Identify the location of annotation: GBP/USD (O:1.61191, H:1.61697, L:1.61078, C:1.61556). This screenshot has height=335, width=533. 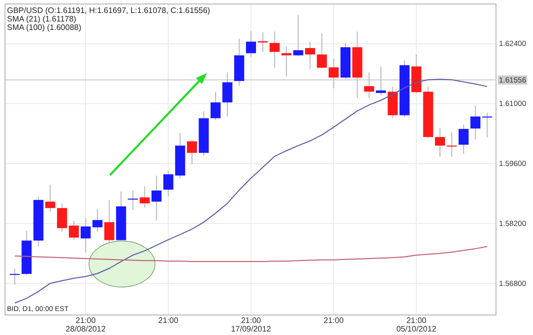
(108, 10).